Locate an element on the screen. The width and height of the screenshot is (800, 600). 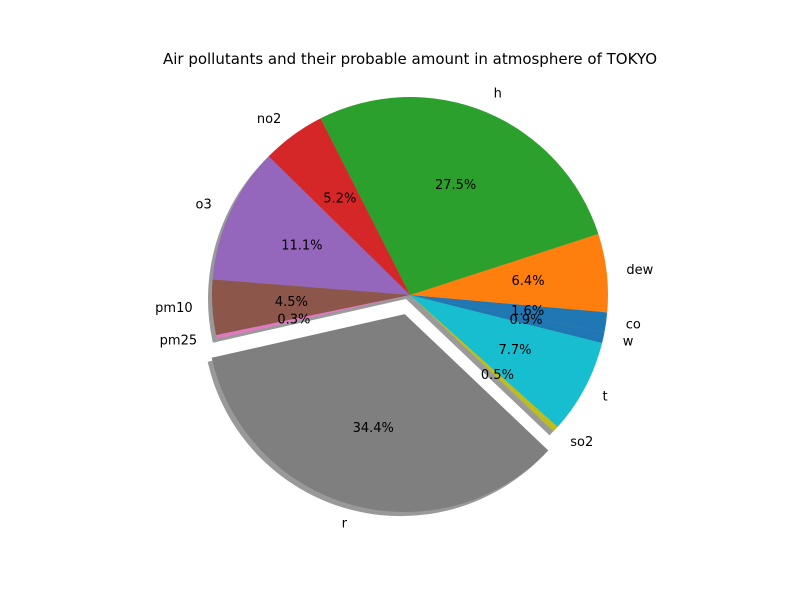
slice-label-w: w is located at coordinates (628, 341).